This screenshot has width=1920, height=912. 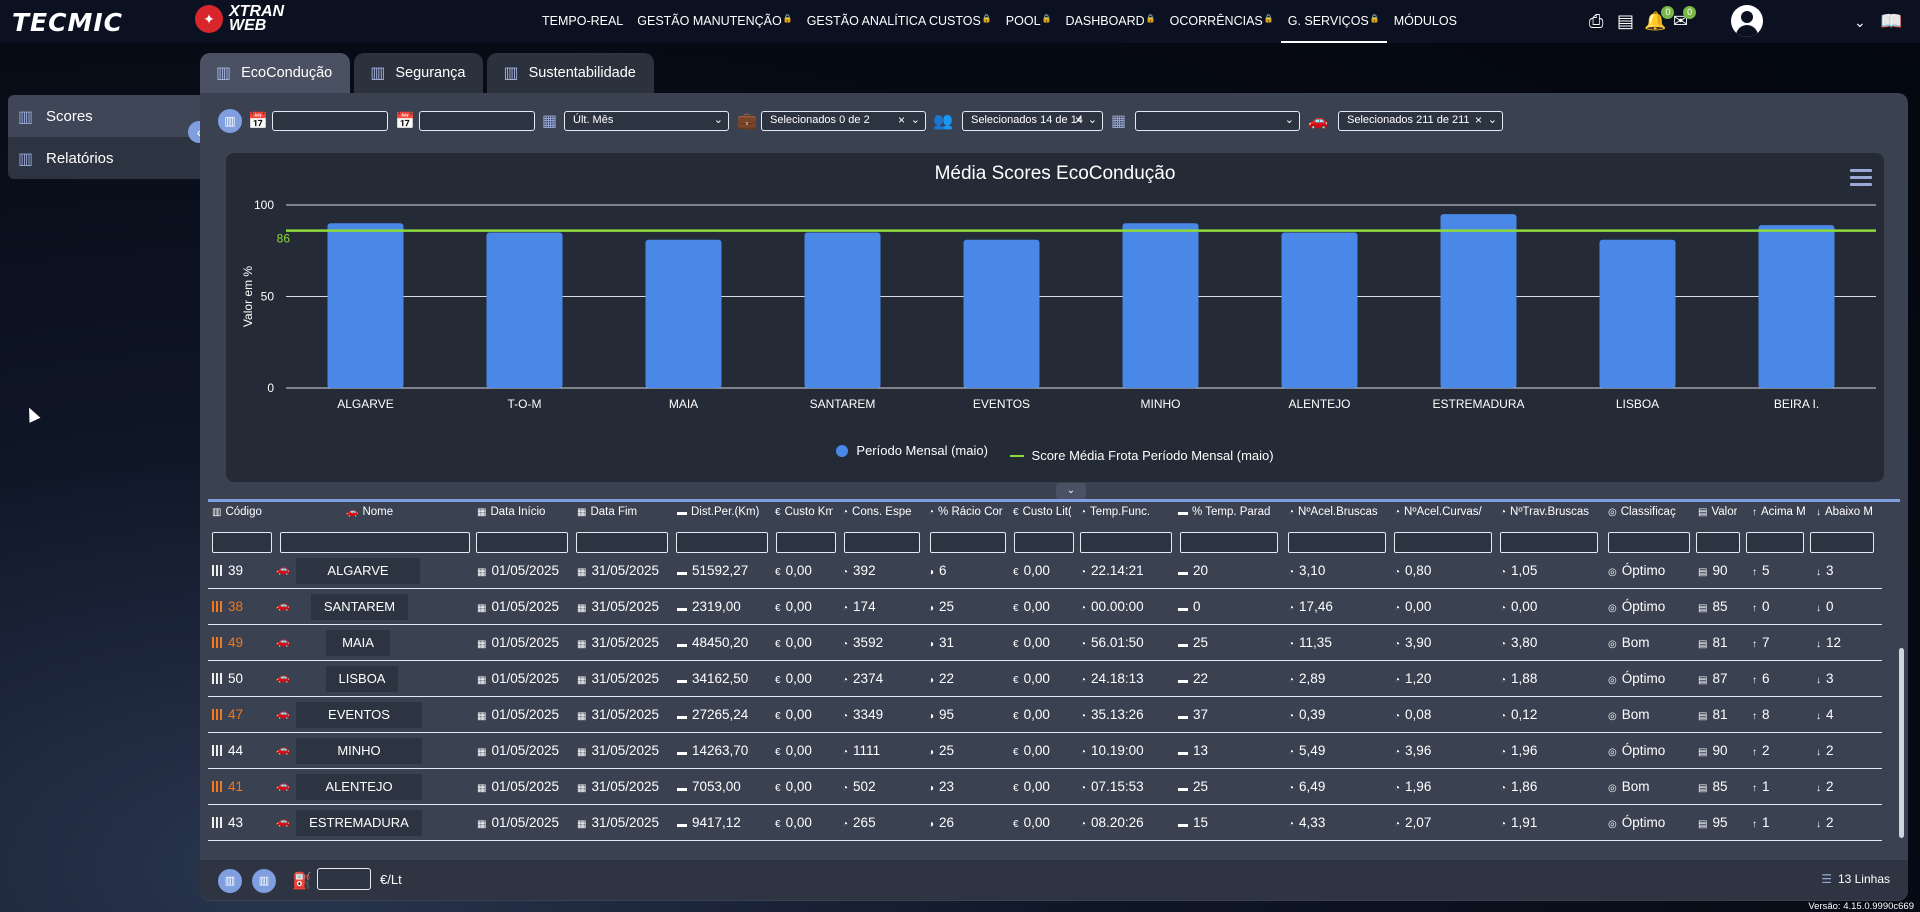 I want to click on menu-item-2: GESTÃO ANALÍTICA CUSTOS🔒, so click(x=899, y=21).